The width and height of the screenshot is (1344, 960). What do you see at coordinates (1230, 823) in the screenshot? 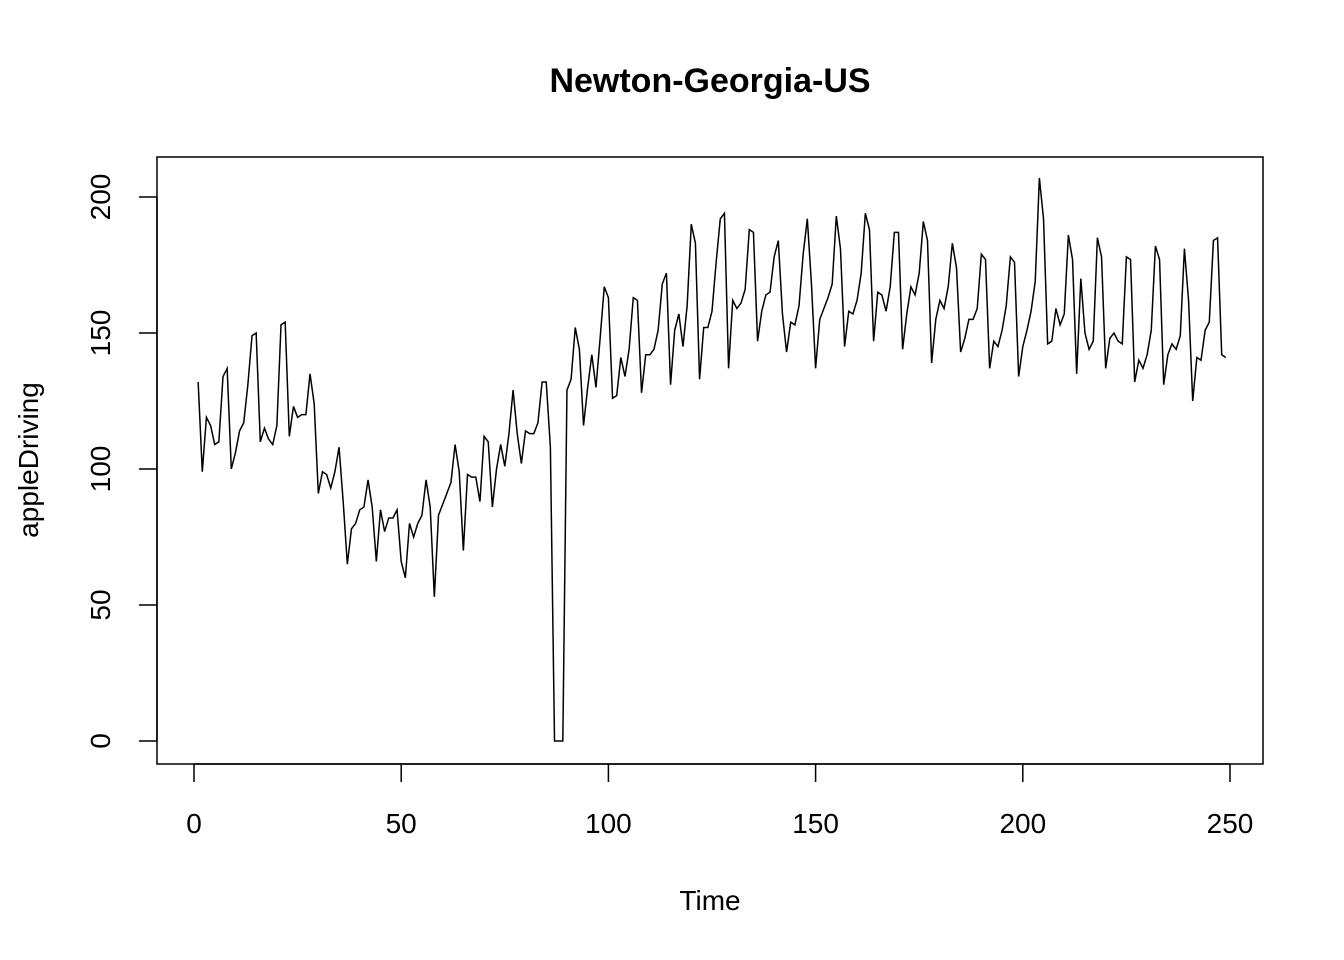
I see `x-tick-label: 250` at bounding box center [1230, 823].